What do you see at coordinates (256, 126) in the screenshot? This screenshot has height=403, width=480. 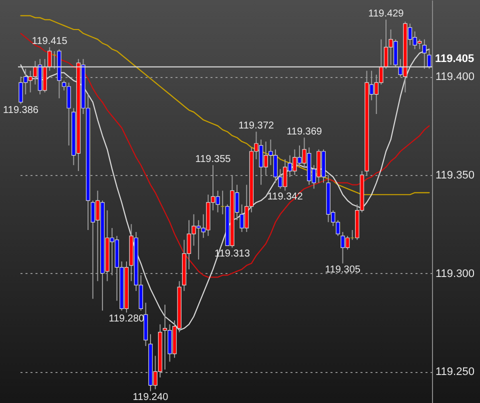 I see `annotation: 119.372` at bounding box center [256, 126].